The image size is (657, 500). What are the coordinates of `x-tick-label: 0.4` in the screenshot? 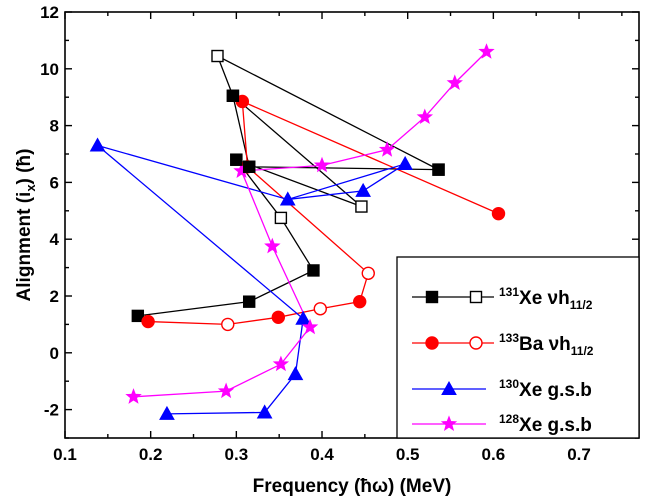 It's located at (322, 454).